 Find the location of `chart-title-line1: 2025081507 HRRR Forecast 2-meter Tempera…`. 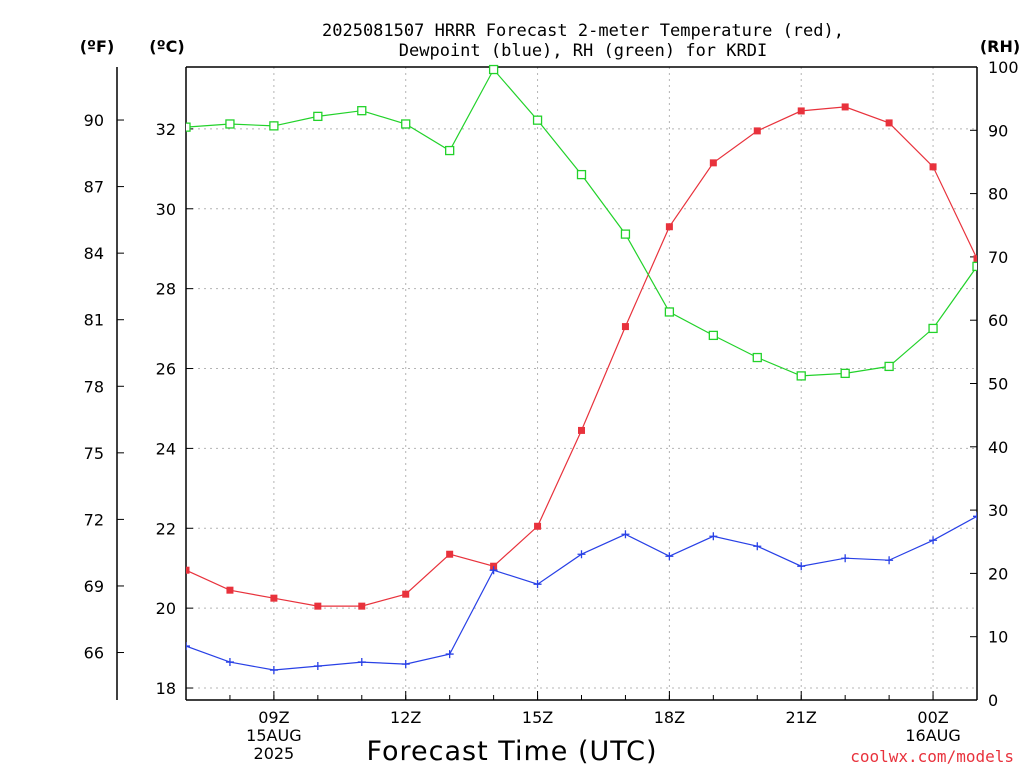

chart-title-line1: 2025081507 HRRR Forecast 2-meter Tempera… is located at coordinates (583, 31).